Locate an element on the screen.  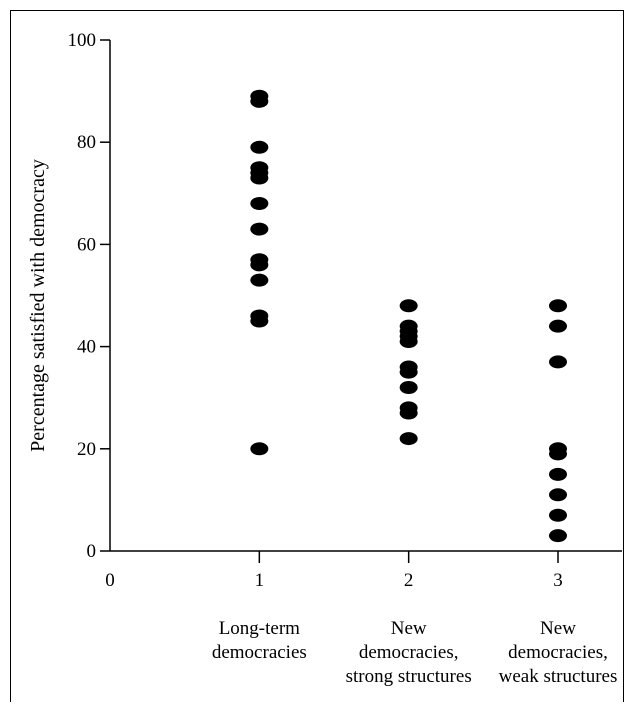
y-tick-label: 100 is located at coordinates (82, 40).